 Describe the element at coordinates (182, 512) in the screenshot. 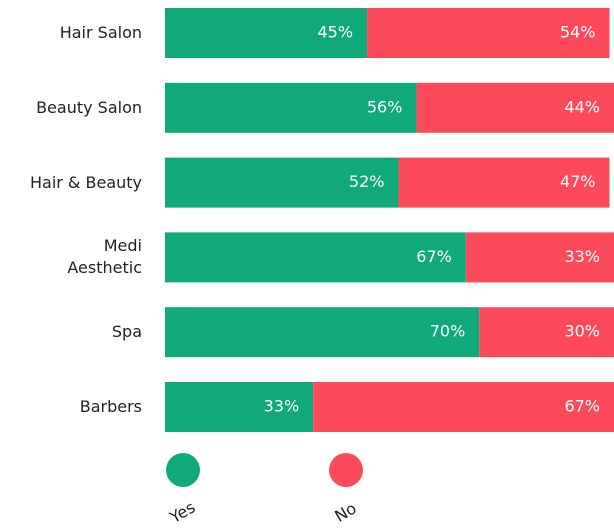

I see `legend-label: Yes` at that location.